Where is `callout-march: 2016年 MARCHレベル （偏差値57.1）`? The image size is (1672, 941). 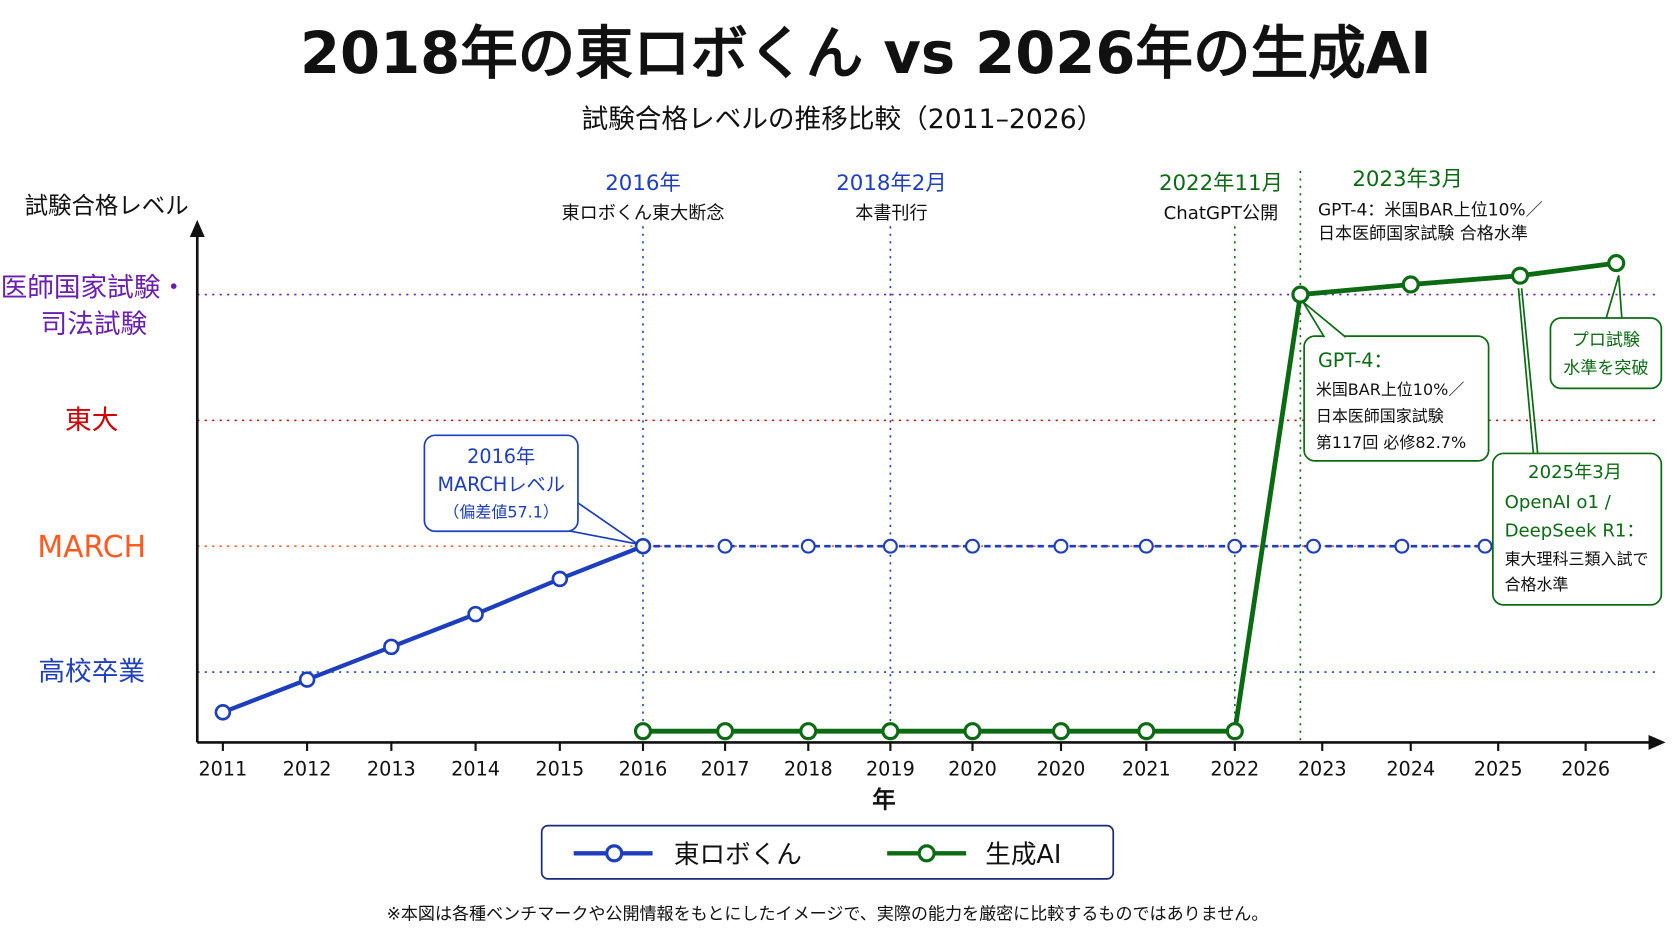 callout-march: 2016年 MARCHレベル （偏差値57.1） is located at coordinates (531, 489).